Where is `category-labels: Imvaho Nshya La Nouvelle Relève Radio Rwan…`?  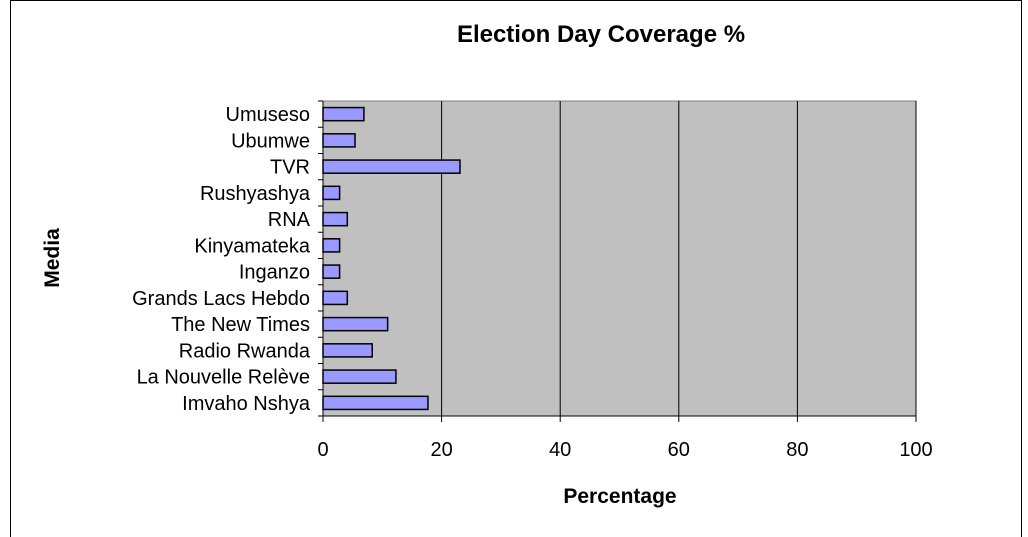 category-labels: Imvaho Nshya La Nouvelle Relève Radio Rwan… is located at coordinates (221, 259).